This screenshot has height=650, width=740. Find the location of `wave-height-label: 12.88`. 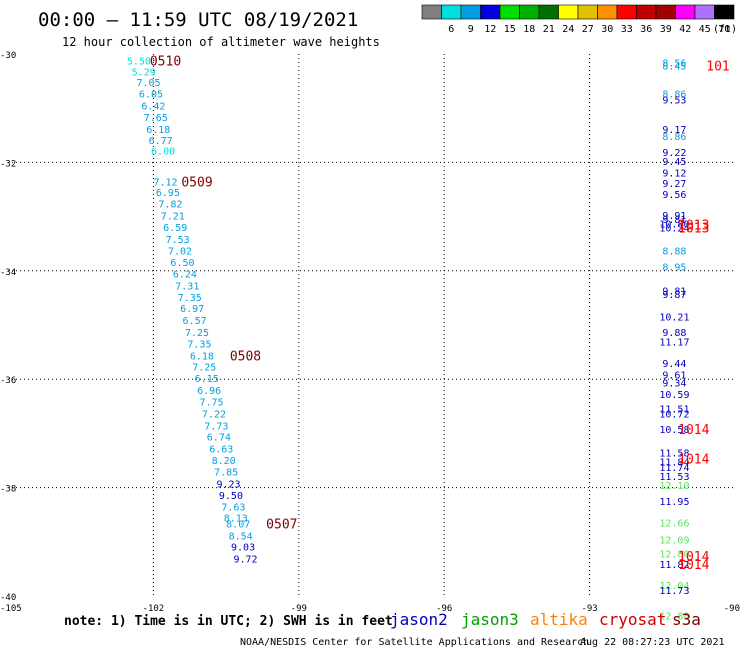

wave-height-label: 12.88 is located at coordinates (674, 617).